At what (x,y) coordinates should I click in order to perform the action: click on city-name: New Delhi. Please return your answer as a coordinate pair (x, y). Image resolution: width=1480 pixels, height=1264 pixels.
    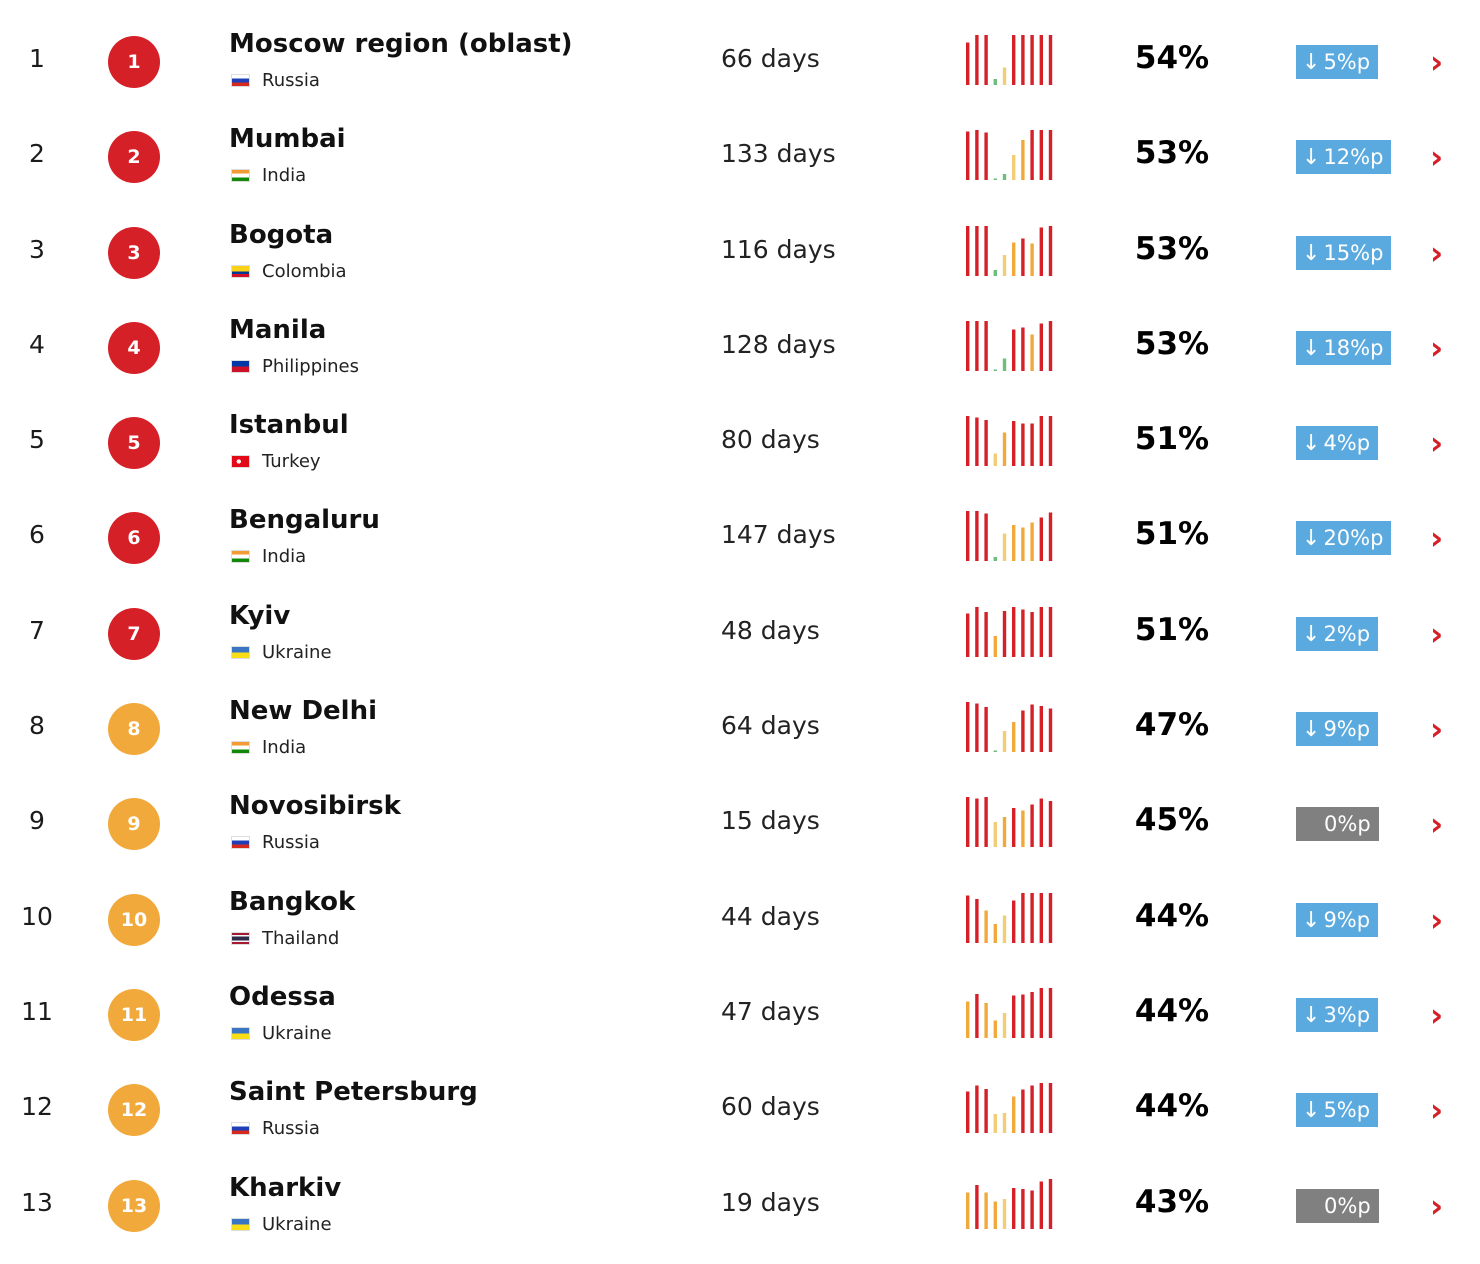
    Looking at the image, I should click on (303, 711).